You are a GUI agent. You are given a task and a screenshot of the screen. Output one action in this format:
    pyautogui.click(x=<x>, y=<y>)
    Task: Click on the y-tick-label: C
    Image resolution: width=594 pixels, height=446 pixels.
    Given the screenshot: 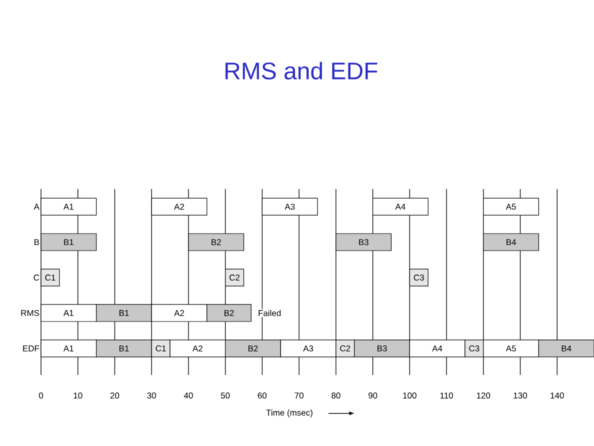 What is the action you would take?
    pyautogui.click(x=37, y=277)
    